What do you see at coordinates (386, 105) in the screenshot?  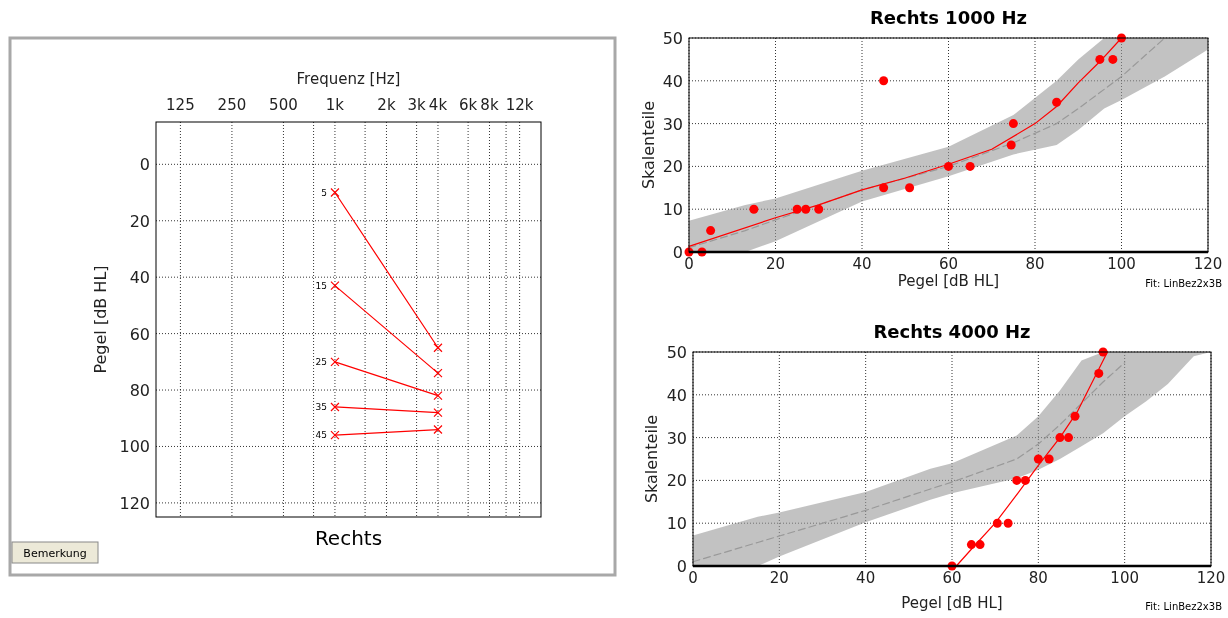 I see `x-tick-label: 2k` at bounding box center [386, 105].